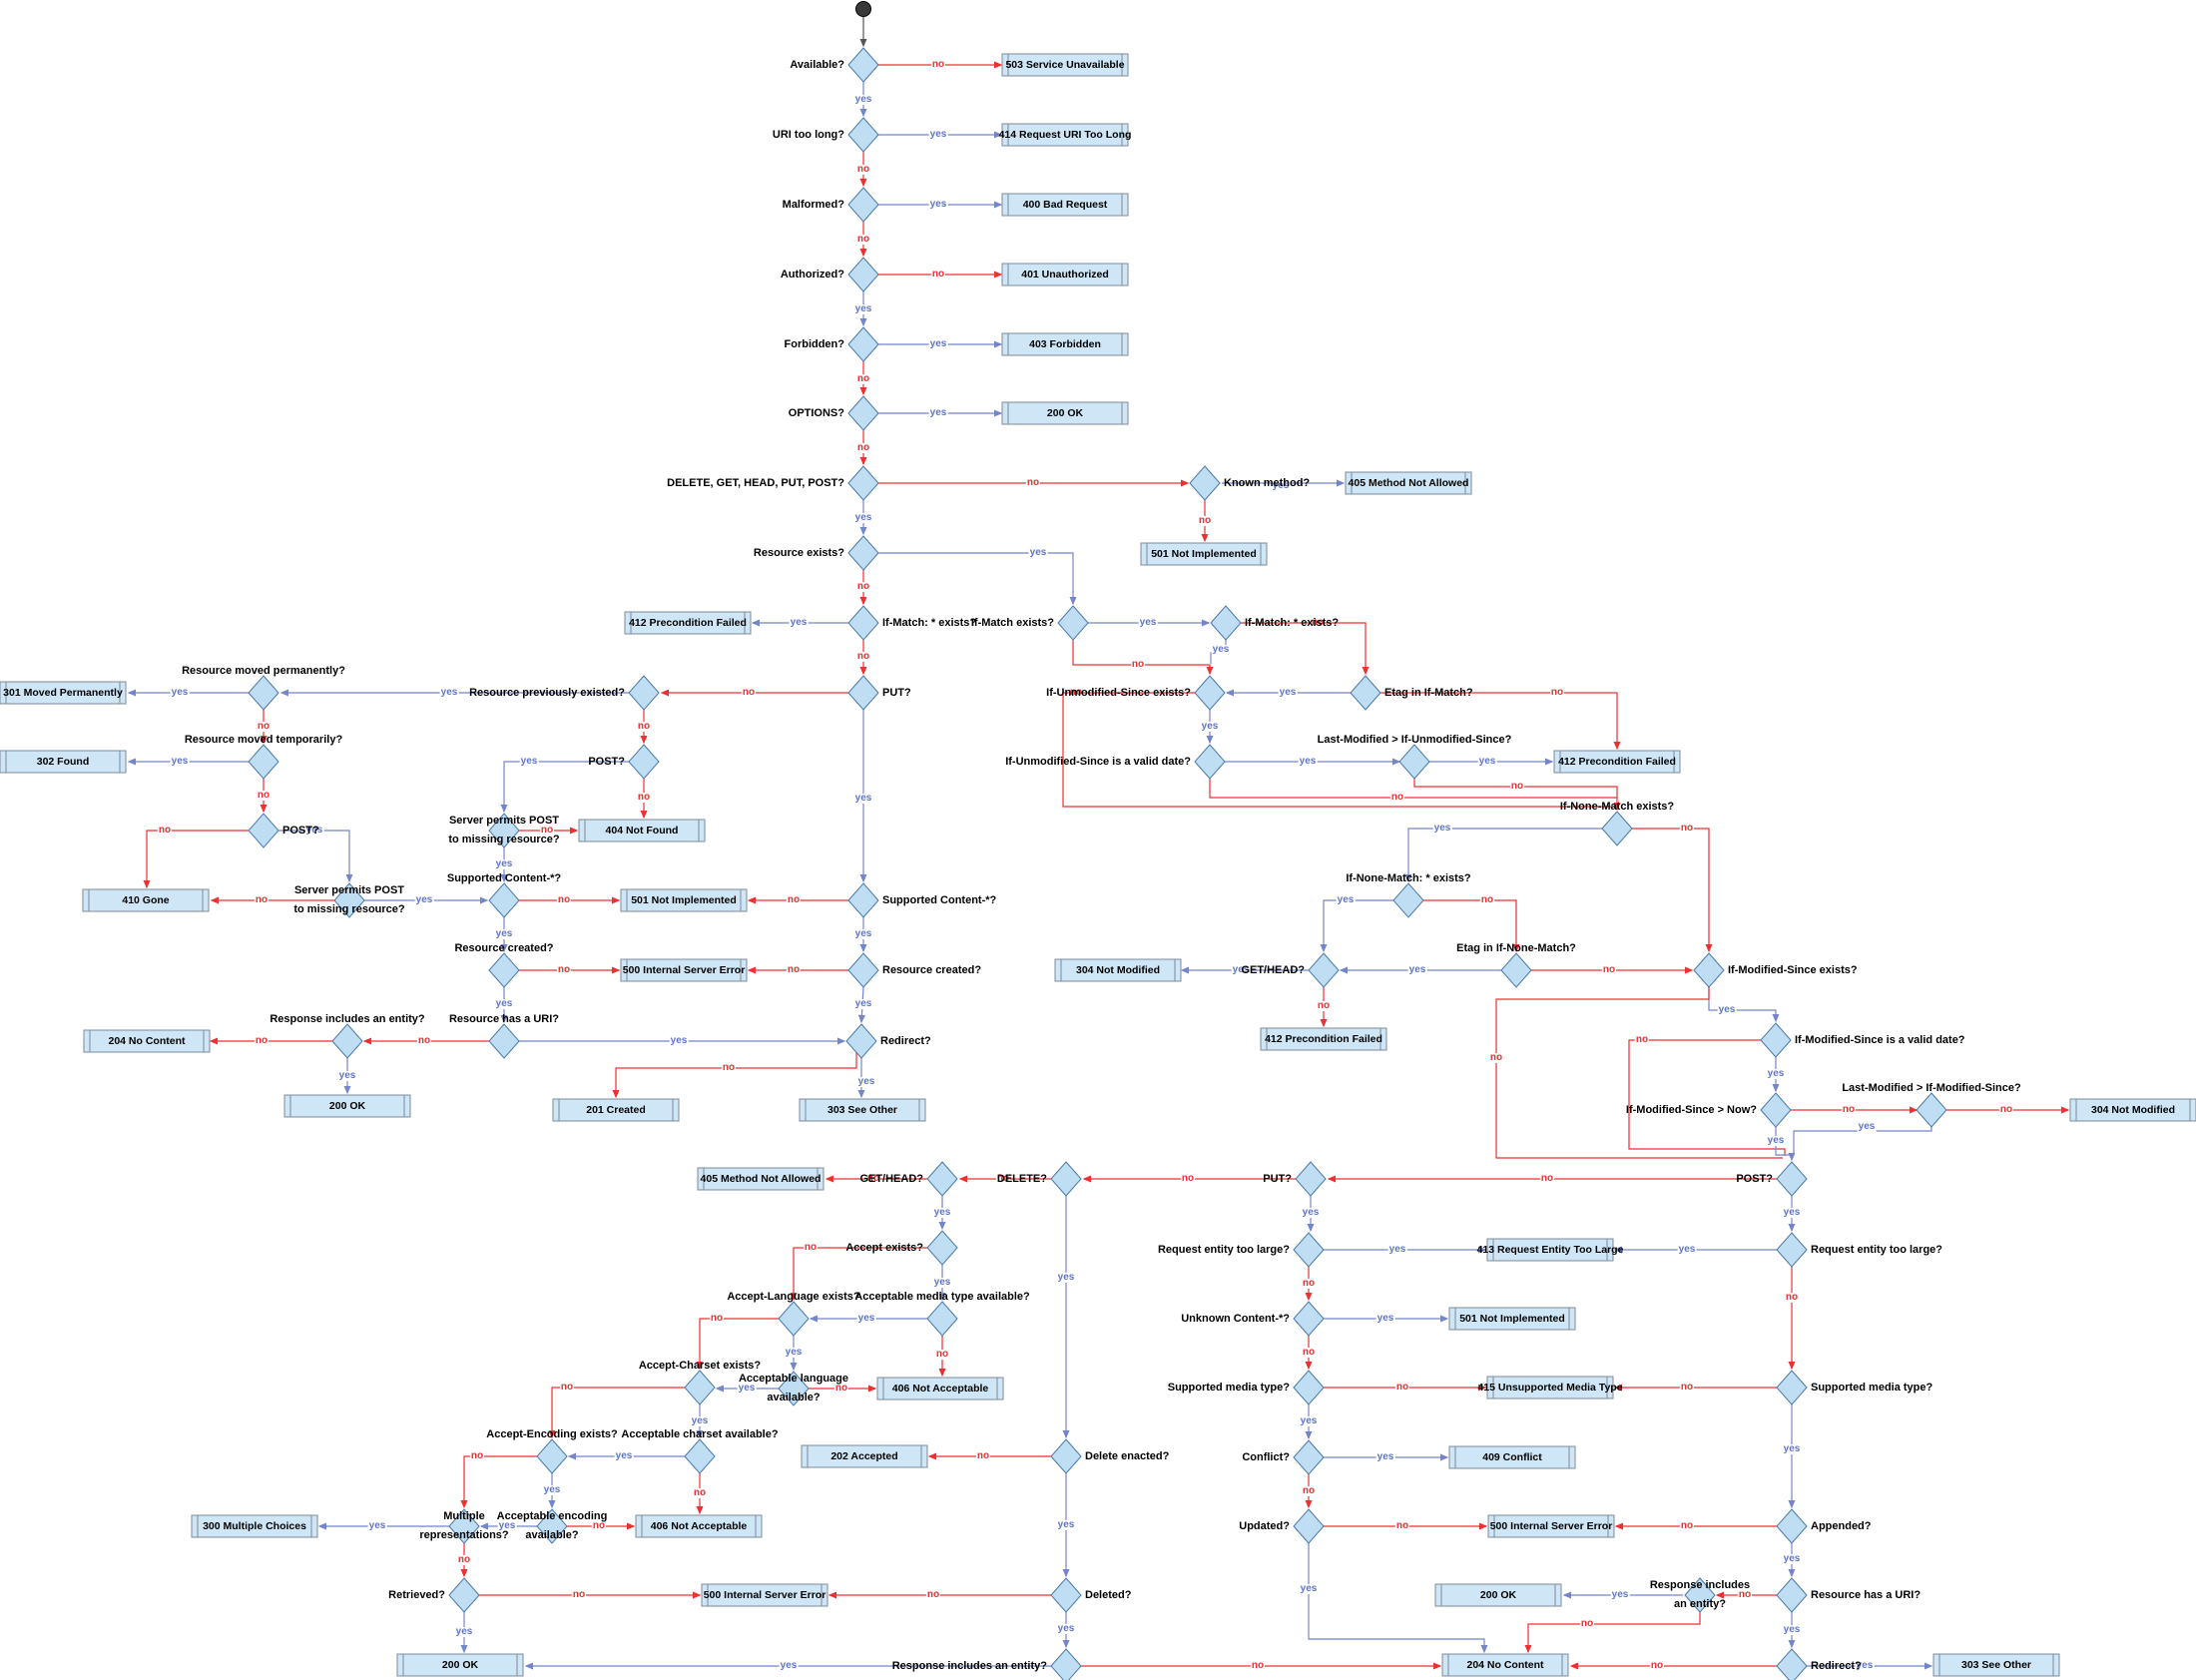 Image resolution: width=2196 pixels, height=1680 pixels. I want to click on decision-resource-has-uri-left, so click(504, 1041).